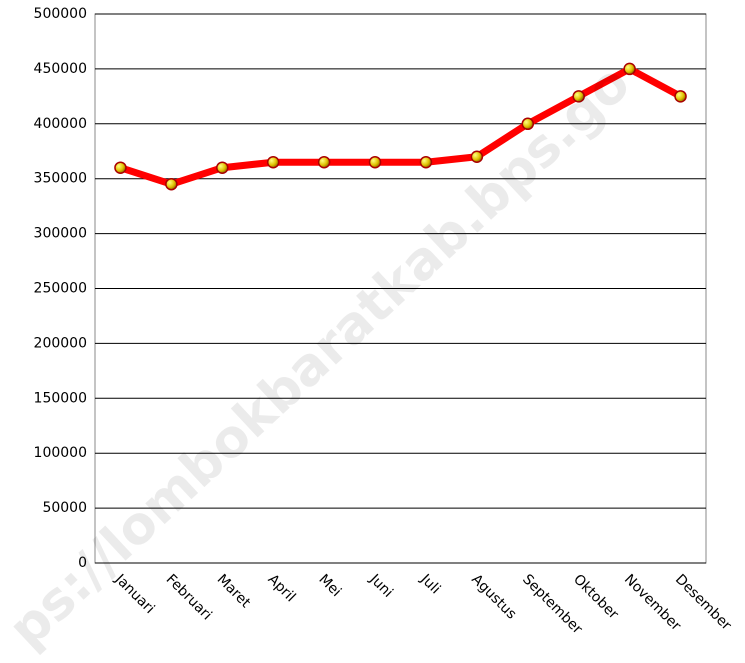  I want to click on x-tick-label: Maret, so click(234, 591).